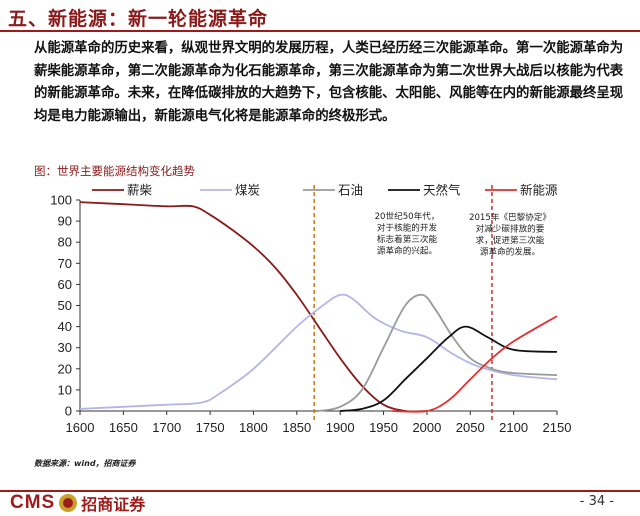 The image size is (640, 516). What do you see at coordinates (407, 216) in the screenshot?
I see `annotation-nuclear-line: 20世纪50年代，` at bounding box center [407, 216].